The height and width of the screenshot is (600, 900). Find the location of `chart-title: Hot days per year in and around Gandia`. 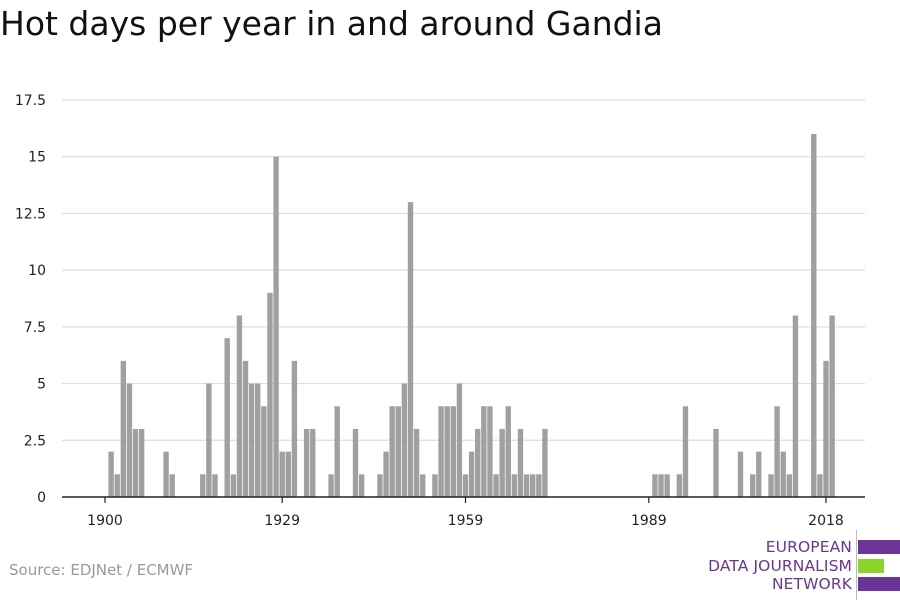

chart-title: Hot days per year in and around Gandia is located at coordinates (331, 23).